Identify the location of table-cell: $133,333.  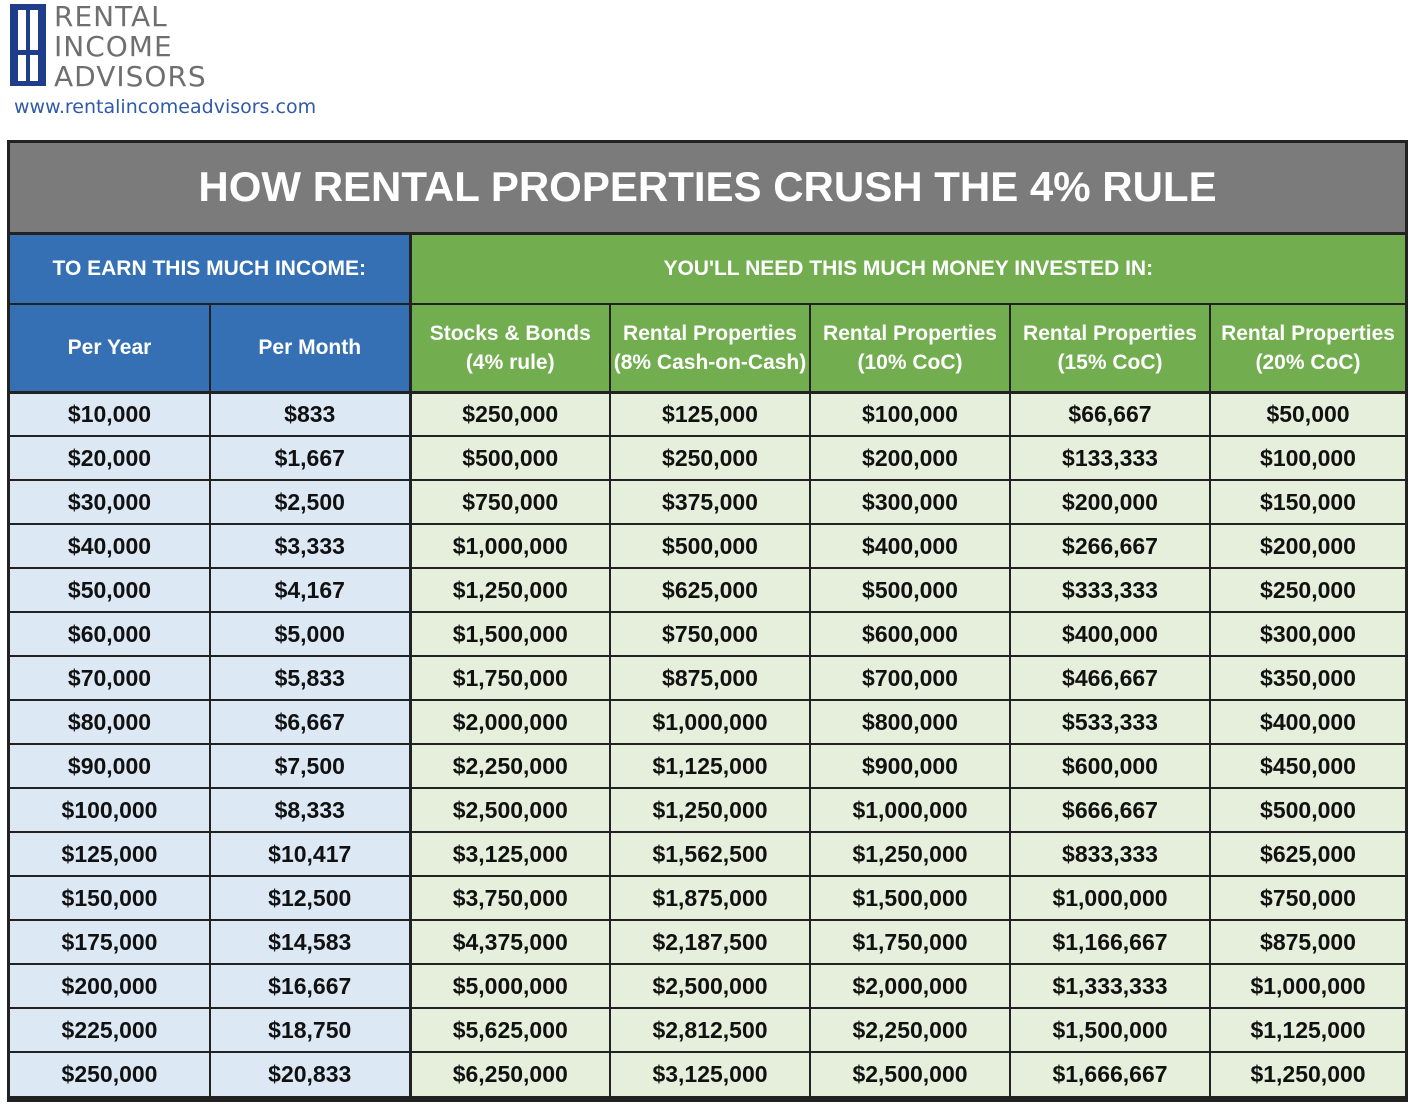
(1110, 458).